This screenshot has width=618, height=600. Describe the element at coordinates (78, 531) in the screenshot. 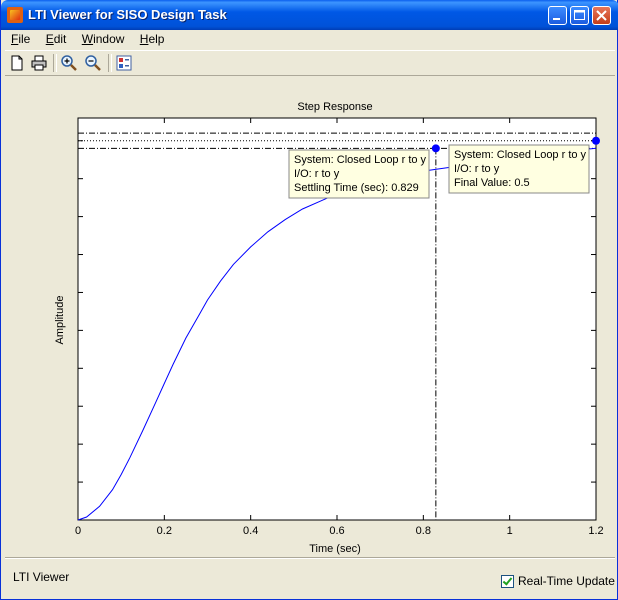

I see `x-tick-label: 0` at that location.